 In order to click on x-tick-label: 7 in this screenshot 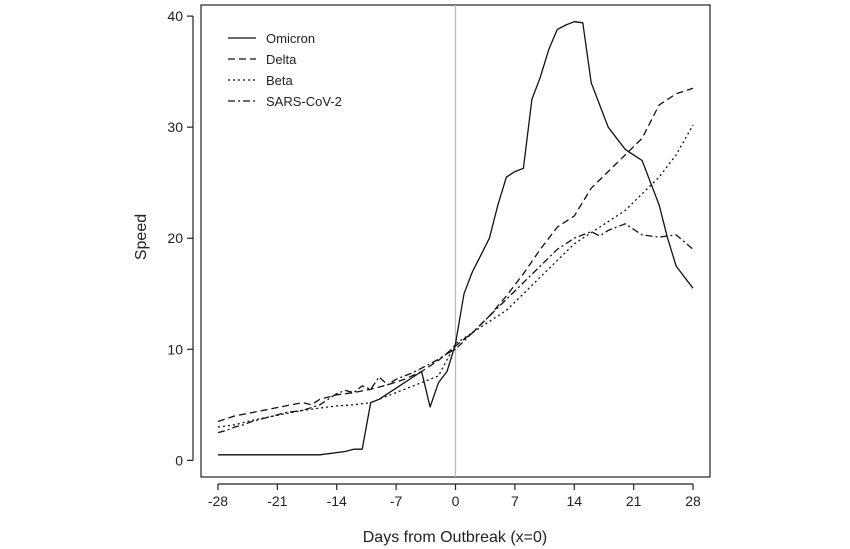, I will do `click(515, 501)`.